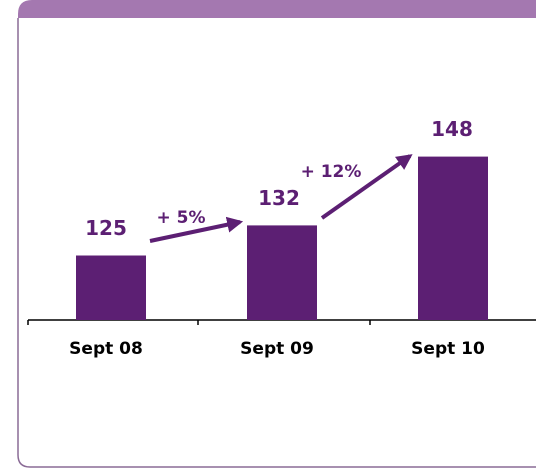 This screenshot has width=536, height=469. I want to click on x-tick-label: Sept 09, so click(277, 349).